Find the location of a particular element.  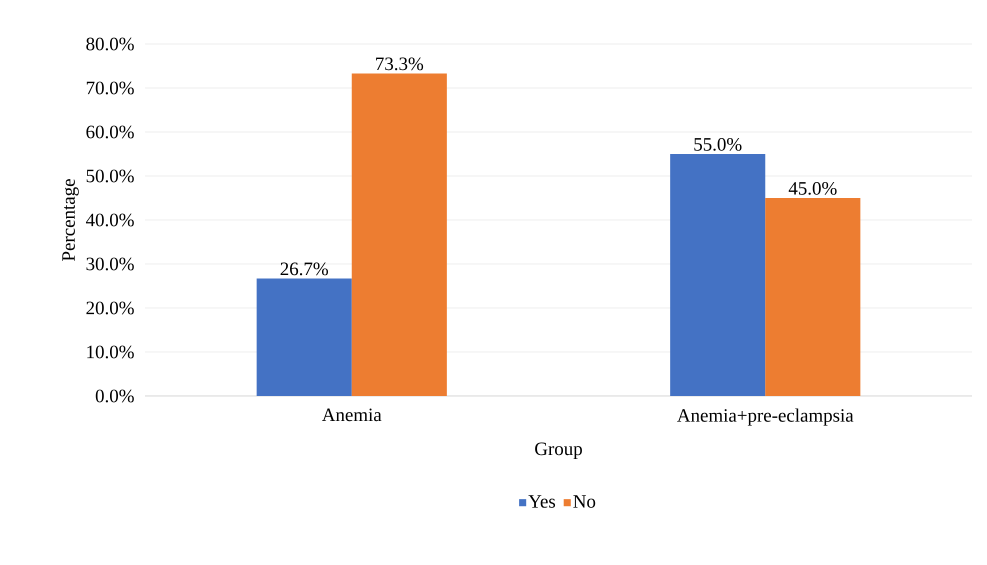

data-label: 73.3% is located at coordinates (400, 63).